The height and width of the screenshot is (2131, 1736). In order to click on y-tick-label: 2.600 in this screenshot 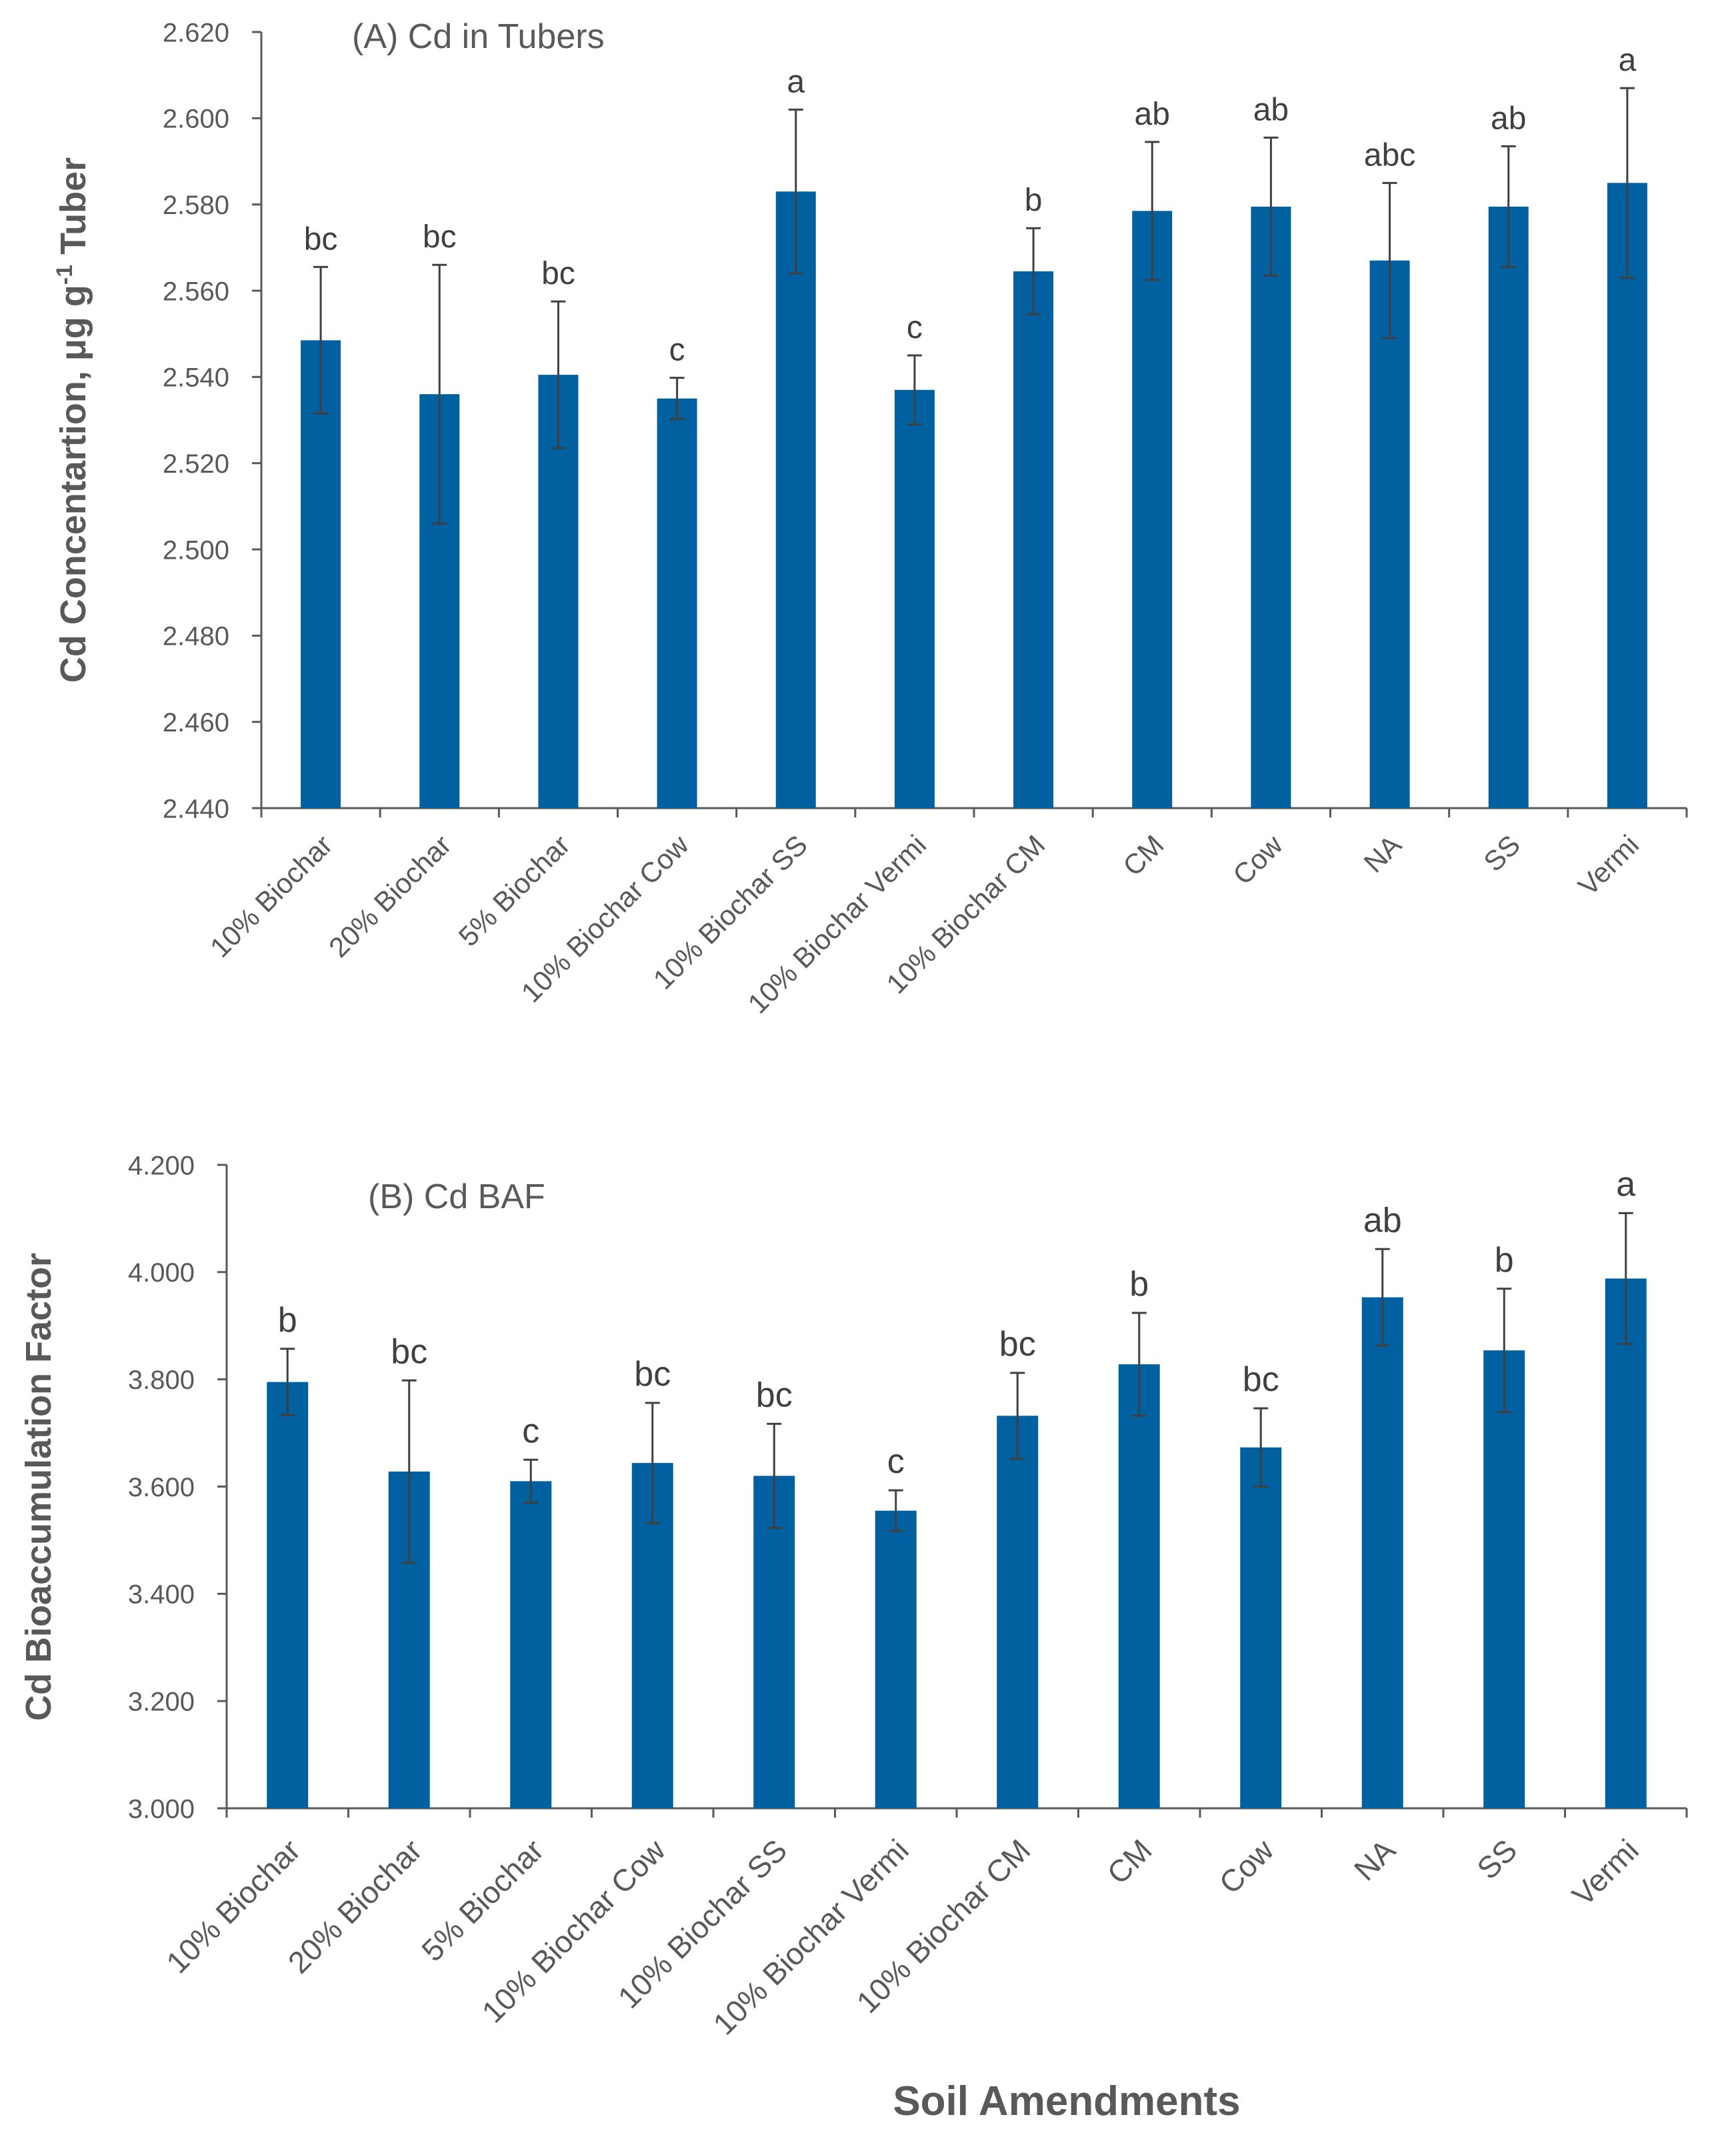, I will do `click(196, 119)`.